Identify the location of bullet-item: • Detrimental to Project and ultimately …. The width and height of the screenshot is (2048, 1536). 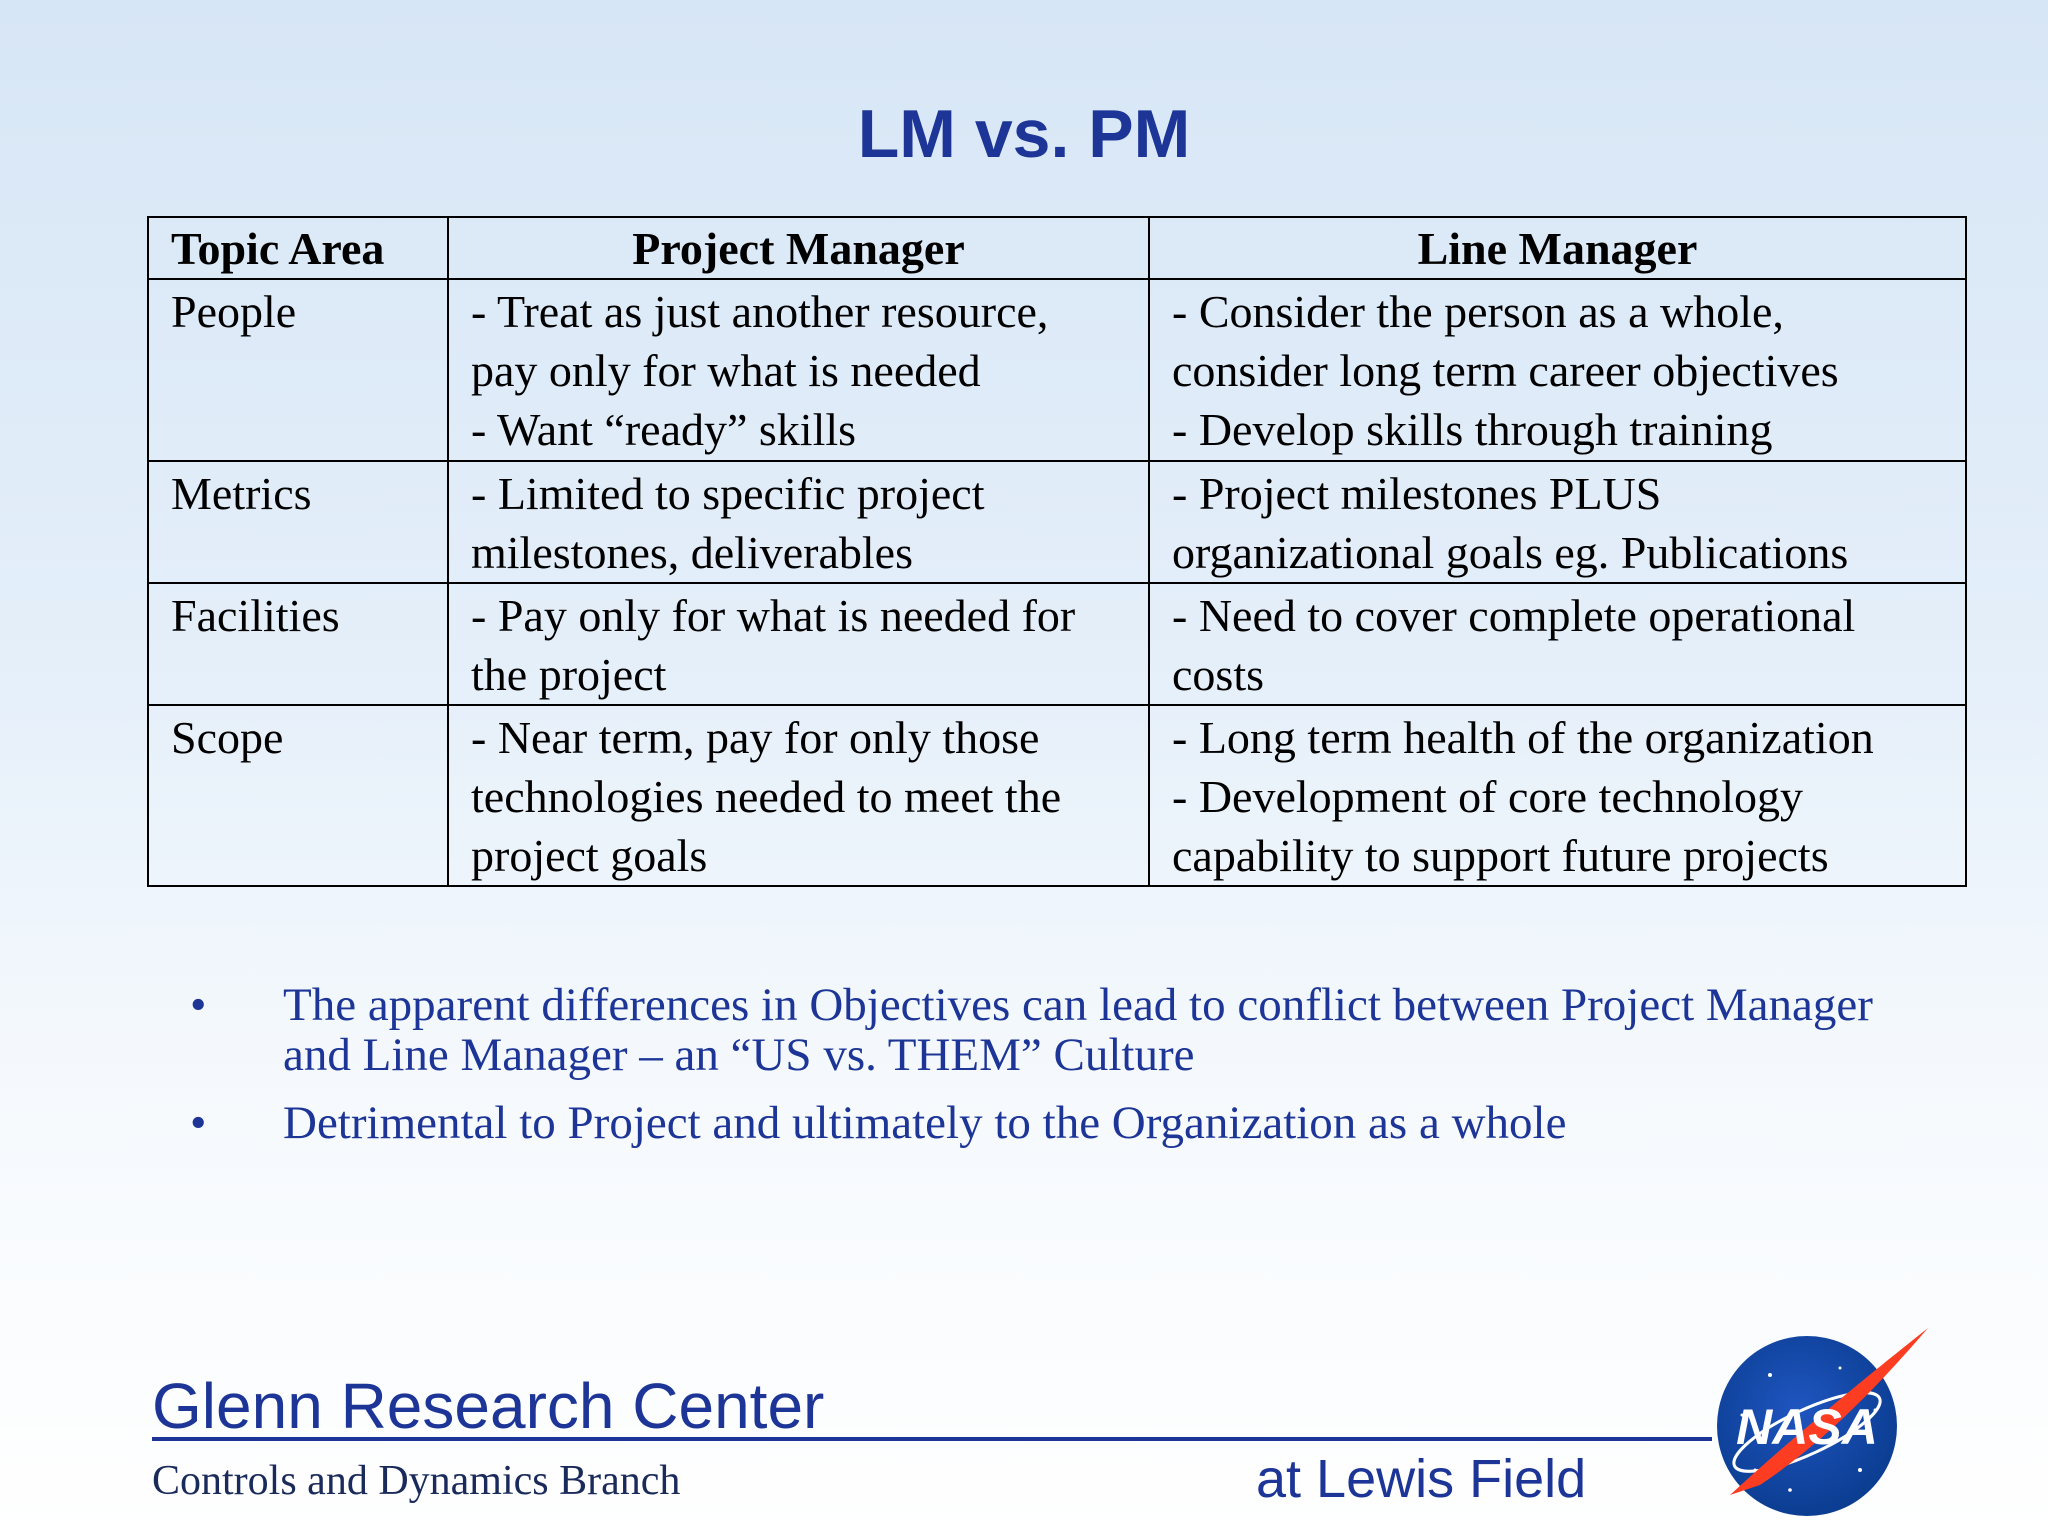
(1040, 1123).